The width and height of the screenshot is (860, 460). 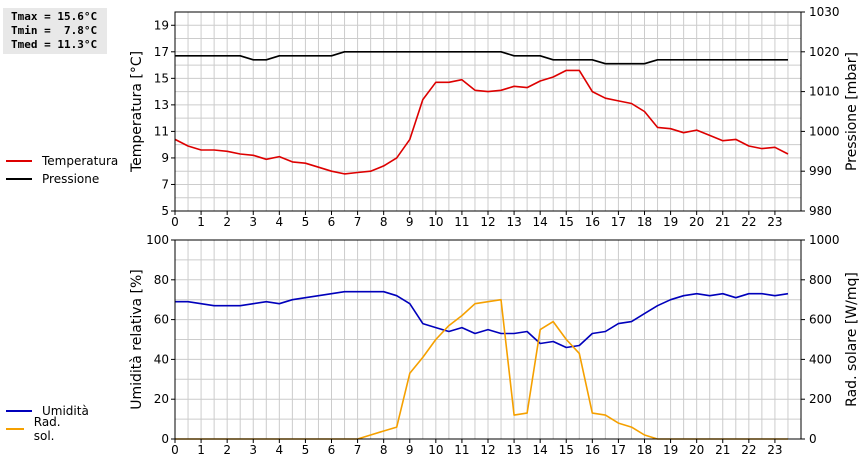 What do you see at coordinates (820, 280) in the screenshot?
I see `chart2-y-right-tick-label: 800` at bounding box center [820, 280].